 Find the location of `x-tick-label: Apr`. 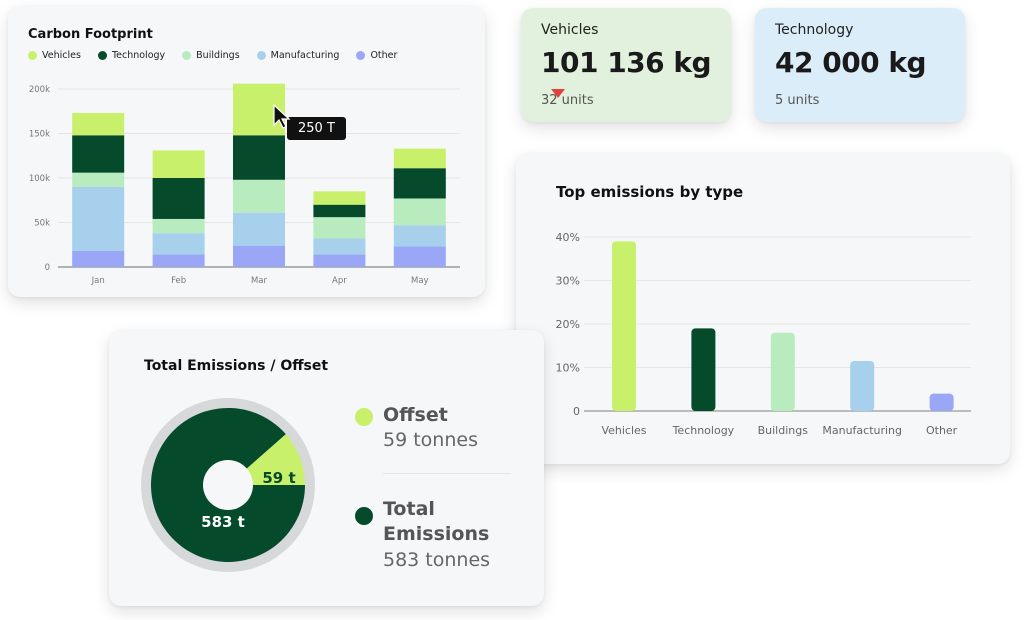

x-tick-label: Apr is located at coordinates (339, 281).